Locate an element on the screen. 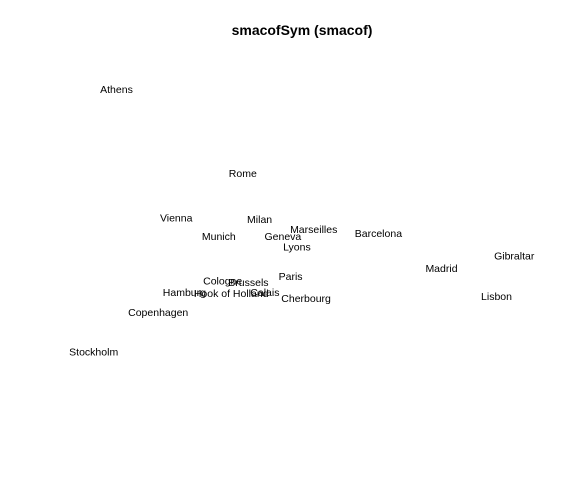 The image size is (576, 504). city-label-cologne: Cologne is located at coordinates (222, 282).